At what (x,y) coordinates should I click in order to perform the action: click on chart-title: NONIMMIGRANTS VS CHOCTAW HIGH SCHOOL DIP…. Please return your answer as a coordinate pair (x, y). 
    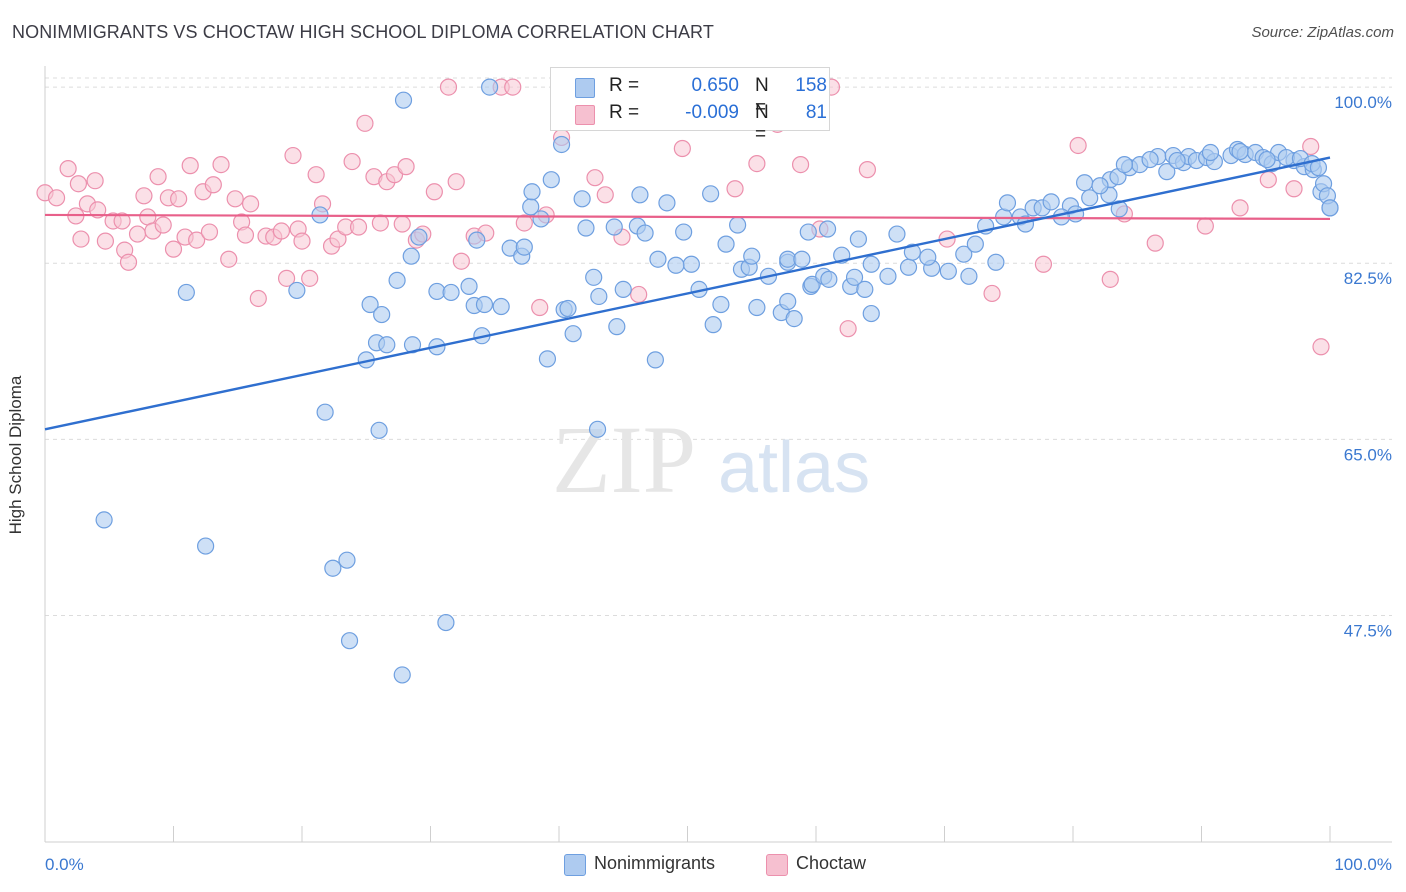
    Looking at the image, I should click on (363, 32).